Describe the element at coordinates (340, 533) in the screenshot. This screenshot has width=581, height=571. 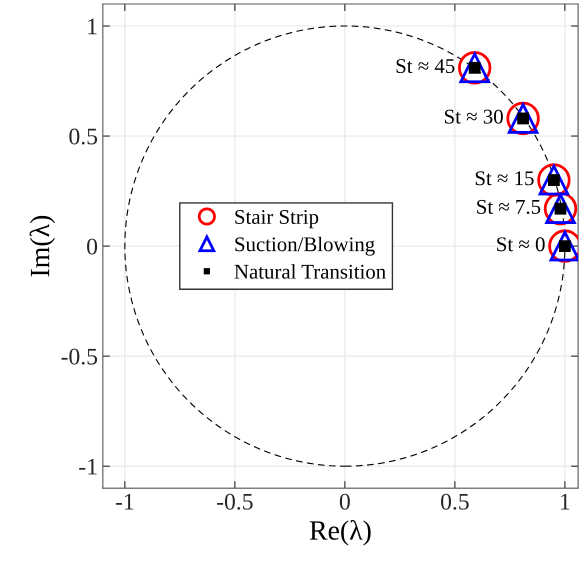
I see `x-axis-title: Re(λ)` at that location.